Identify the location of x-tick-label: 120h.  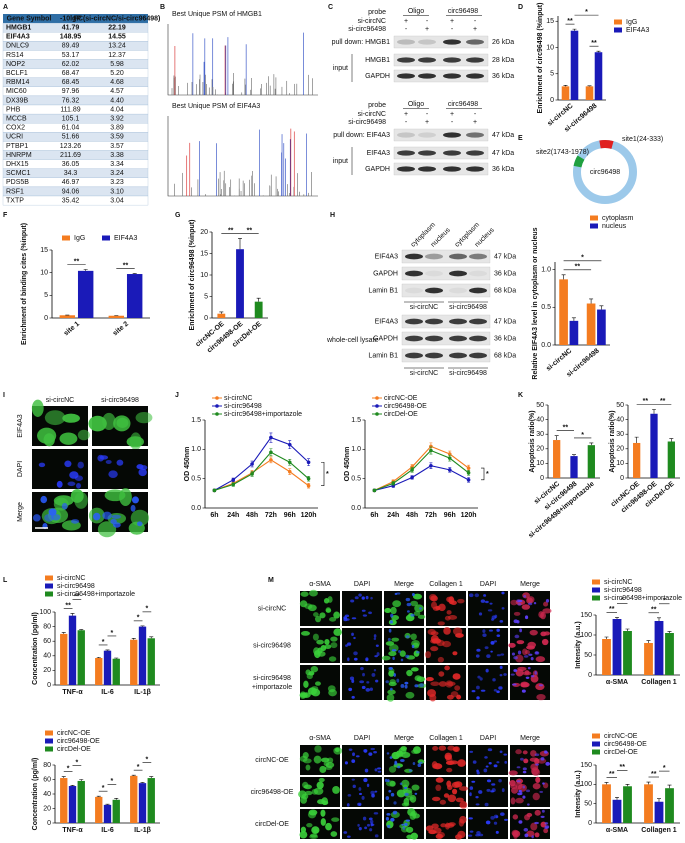
(309, 515).